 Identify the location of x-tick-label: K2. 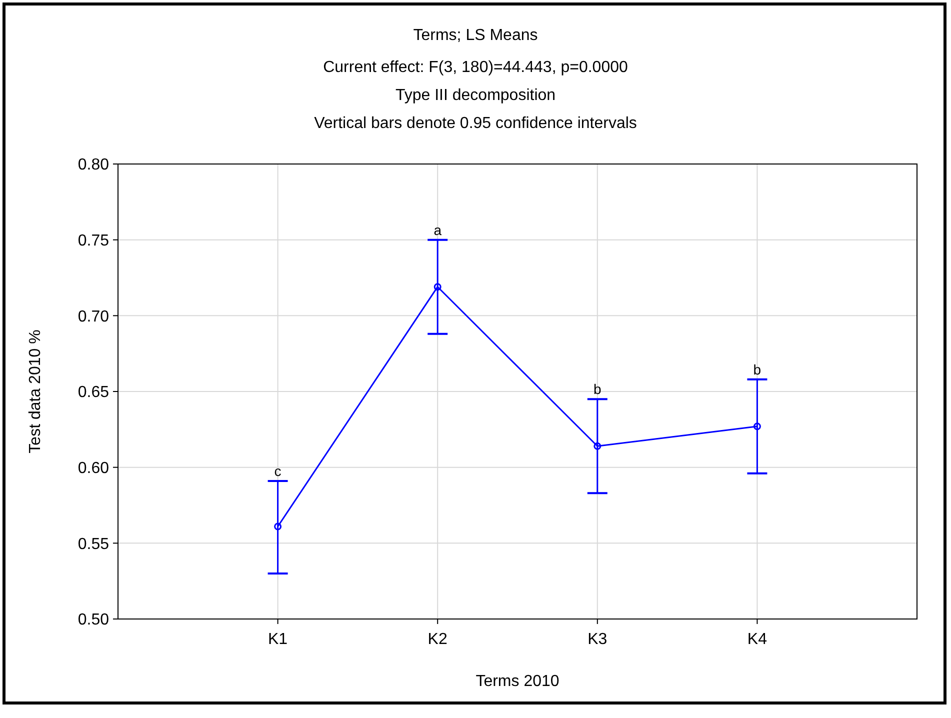
(438, 639).